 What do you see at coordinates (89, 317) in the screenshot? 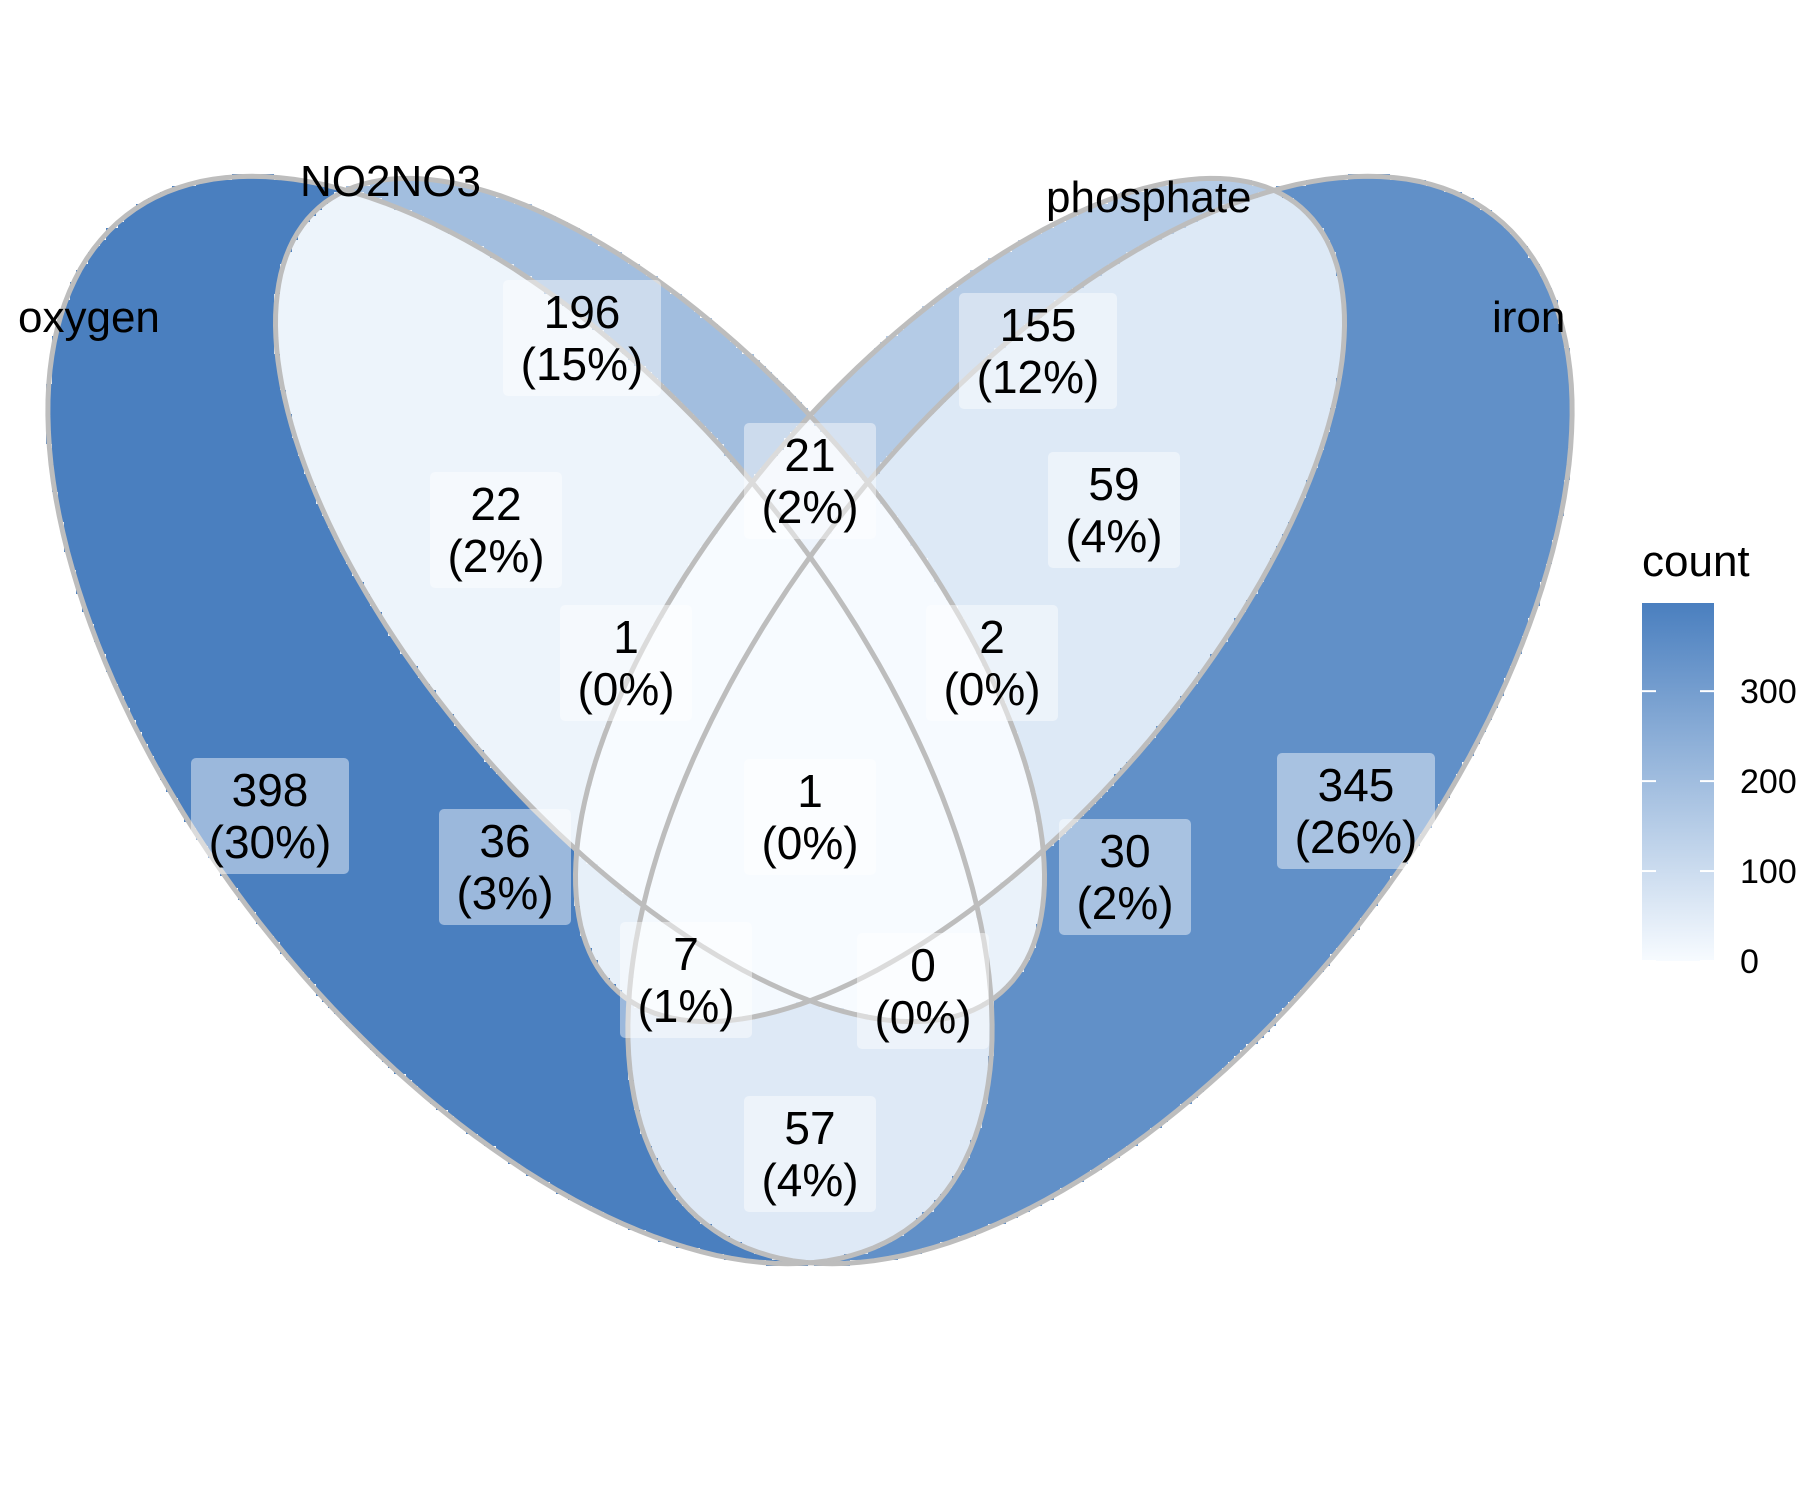
I see `set-label-oxygen: oxygen` at bounding box center [89, 317].